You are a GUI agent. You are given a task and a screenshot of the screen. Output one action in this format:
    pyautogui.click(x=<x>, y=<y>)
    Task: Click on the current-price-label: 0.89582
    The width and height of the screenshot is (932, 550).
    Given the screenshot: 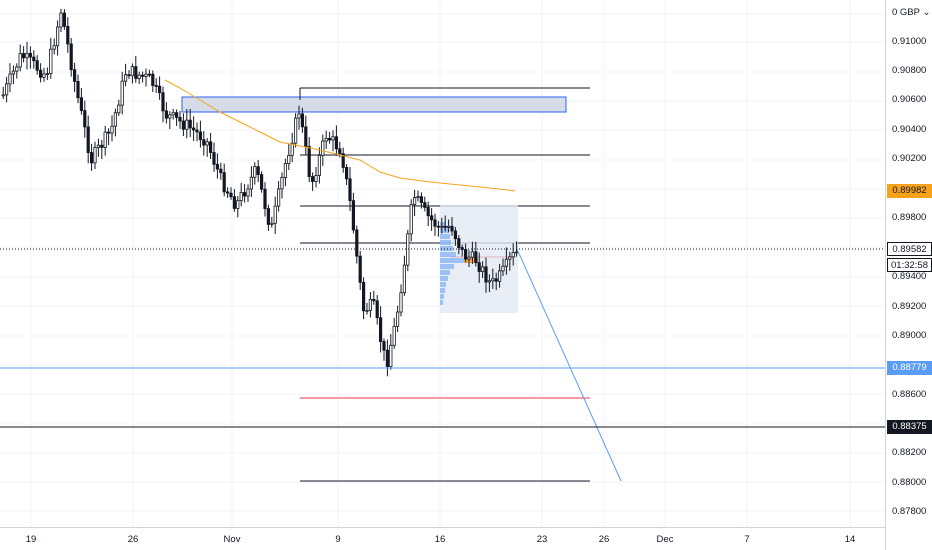 What is the action you would take?
    pyautogui.click(x=909, y=249)
    